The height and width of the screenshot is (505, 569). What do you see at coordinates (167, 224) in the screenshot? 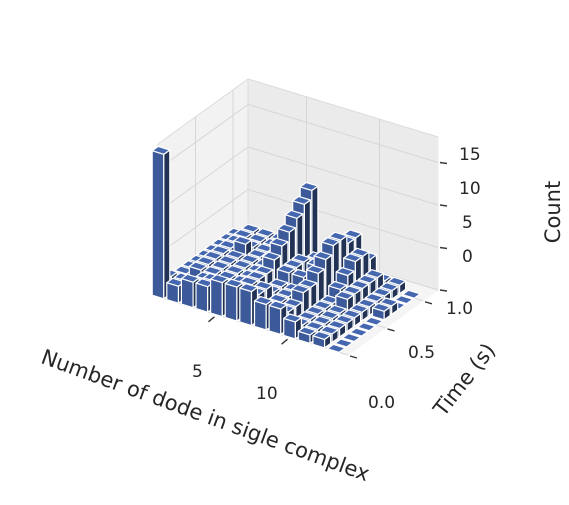
I see `bar-side` at bounding box center [167, 224].